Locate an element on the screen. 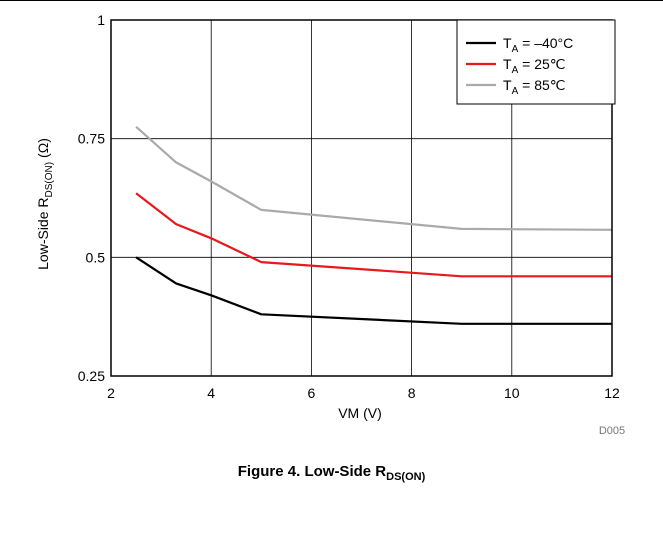  x-tick-label: 8 is located at coordinates (412, 393).